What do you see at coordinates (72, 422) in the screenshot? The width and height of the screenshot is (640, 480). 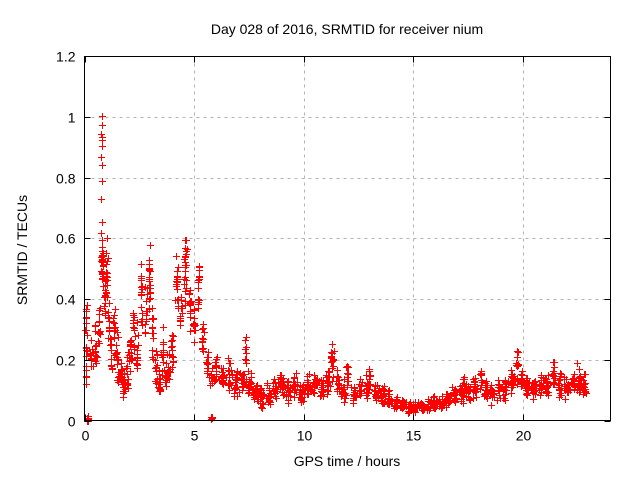 I see `y-tick-label: 0` at bounding box center [72, 422].